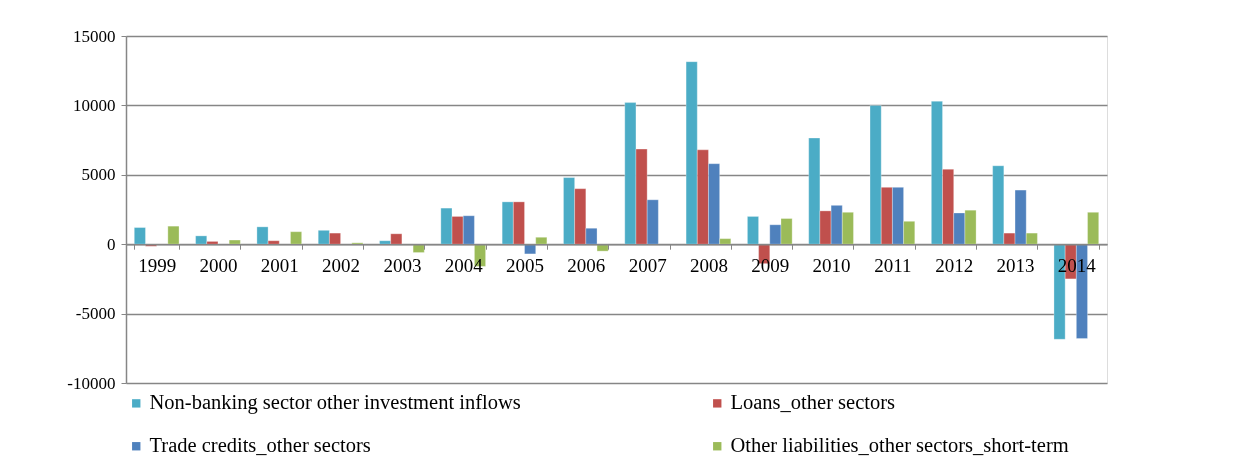  Describe the element at coordinates (91, 383) in the screenshot. I see `y-tick-label: -10000` at that location.